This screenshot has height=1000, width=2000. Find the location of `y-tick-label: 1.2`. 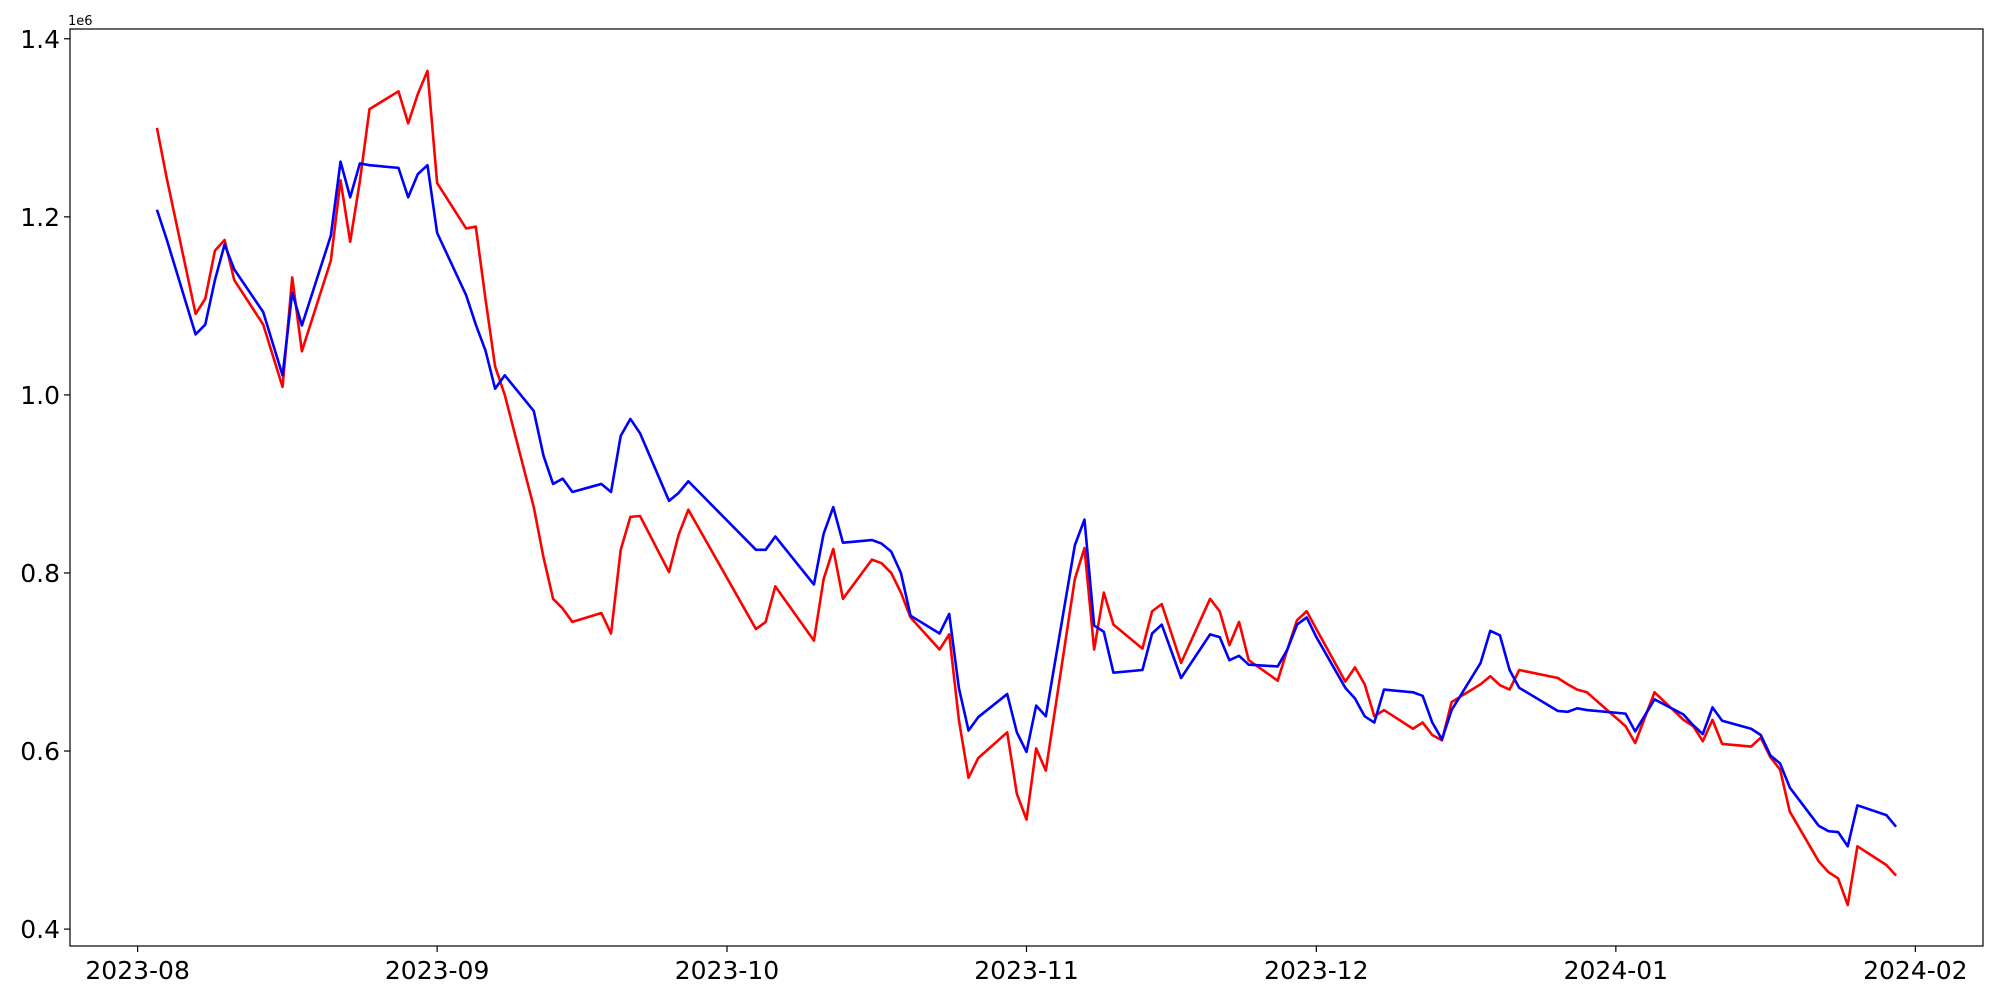

y-tick-label: 1.2 is located at coordinates (40, 217).